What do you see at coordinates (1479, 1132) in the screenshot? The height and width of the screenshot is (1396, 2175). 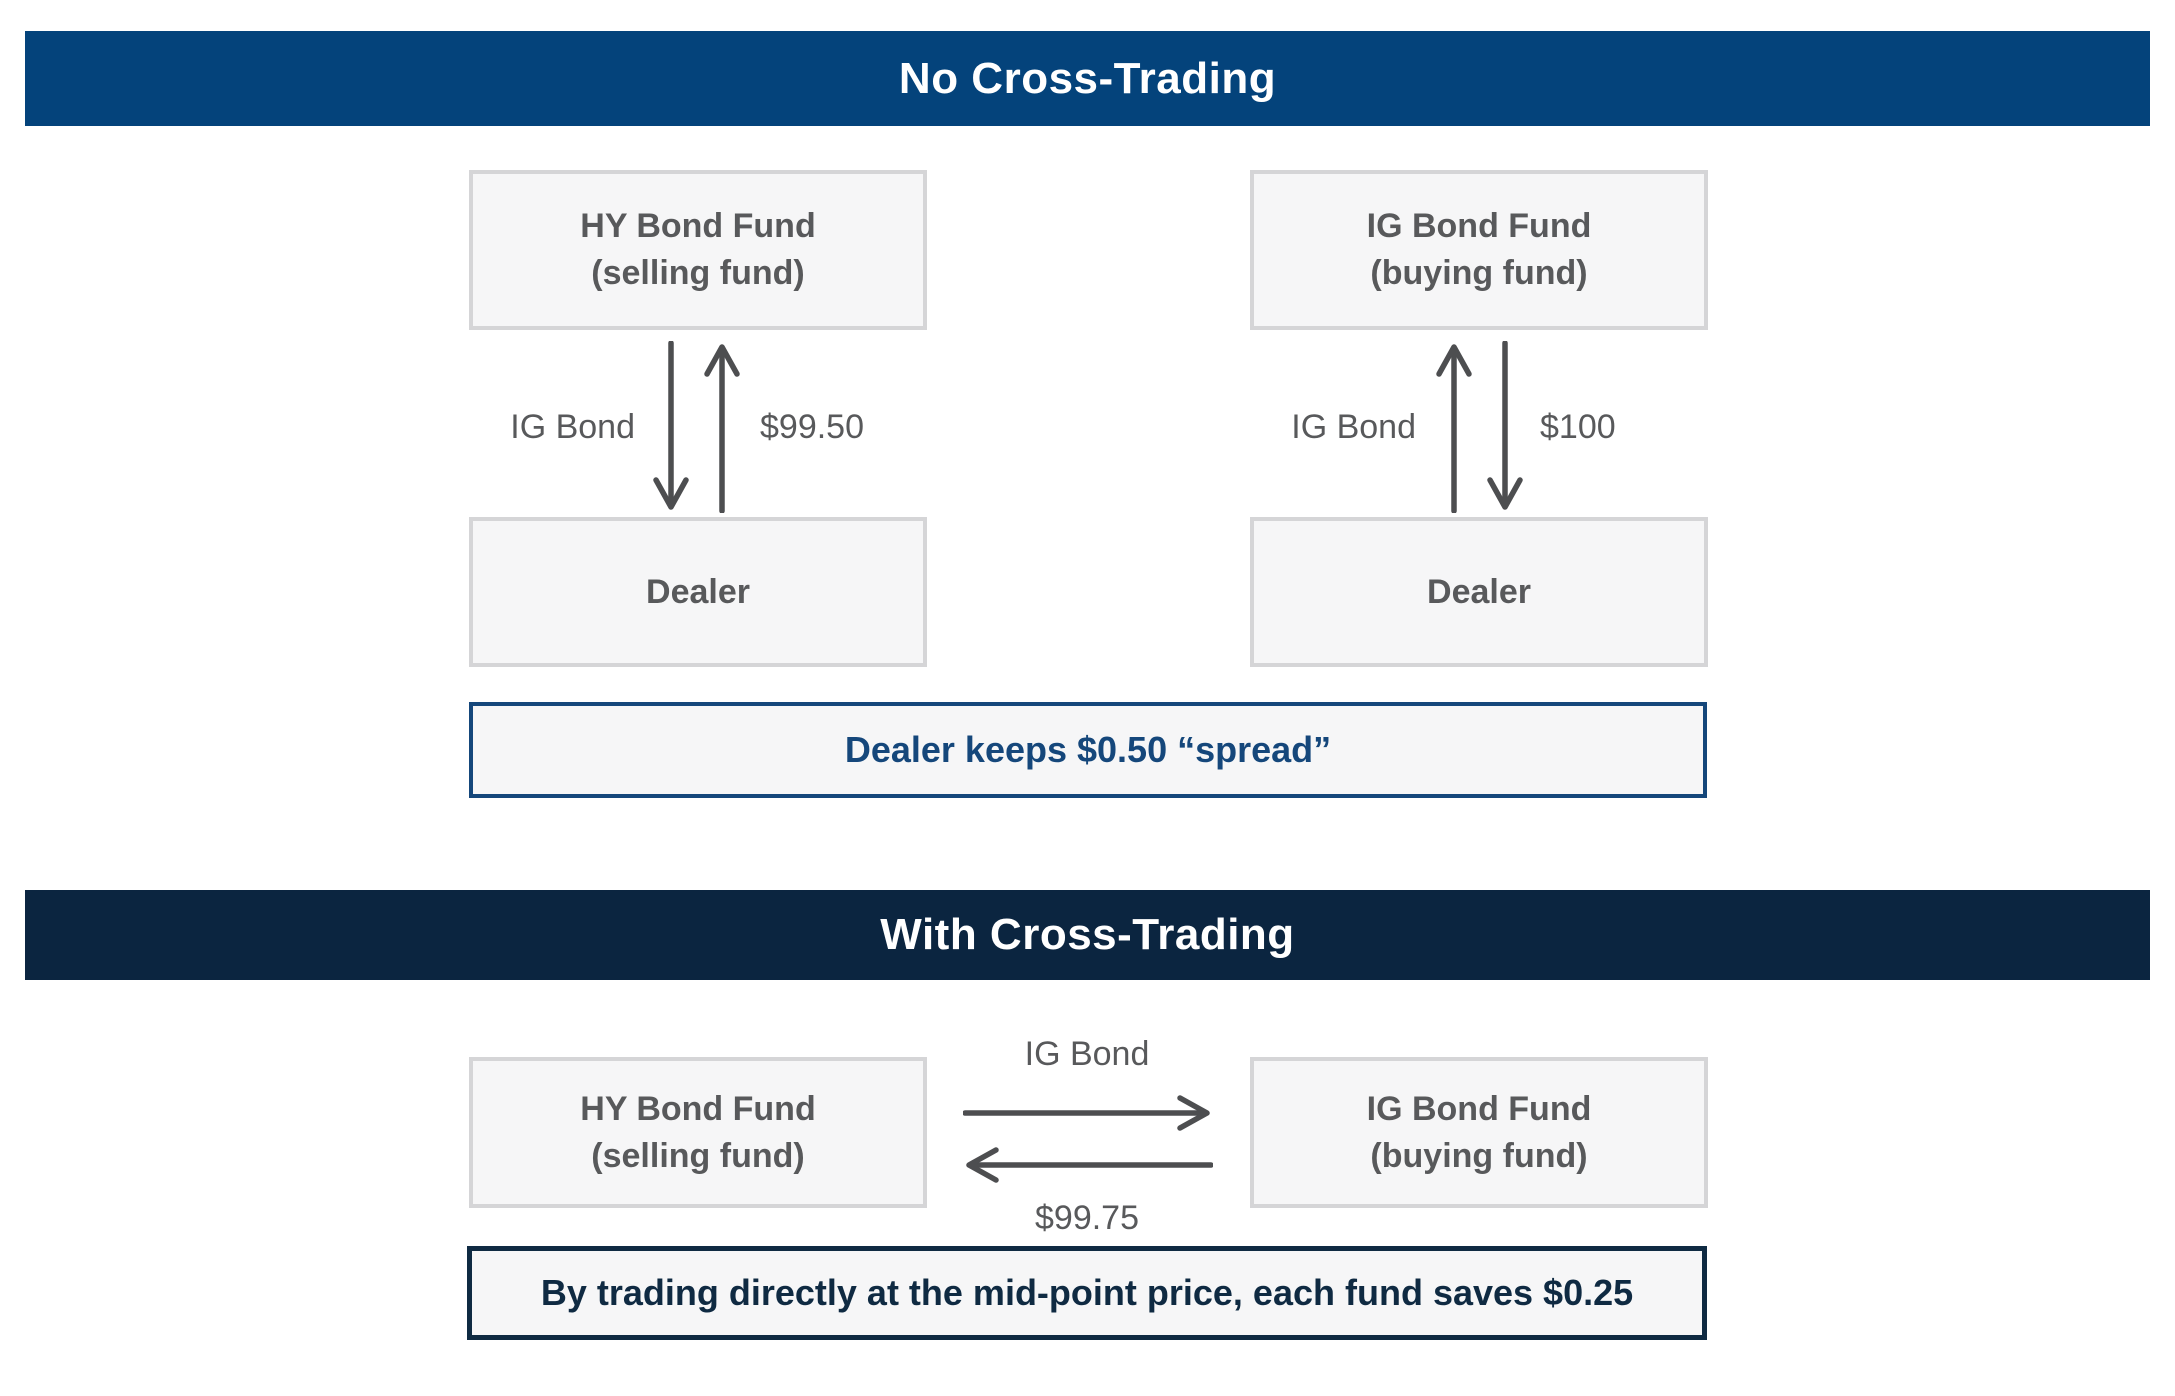 I see `buyer-fund-box: IG Bond Fund (buying fund)` at bounding box center [1479, 1132].